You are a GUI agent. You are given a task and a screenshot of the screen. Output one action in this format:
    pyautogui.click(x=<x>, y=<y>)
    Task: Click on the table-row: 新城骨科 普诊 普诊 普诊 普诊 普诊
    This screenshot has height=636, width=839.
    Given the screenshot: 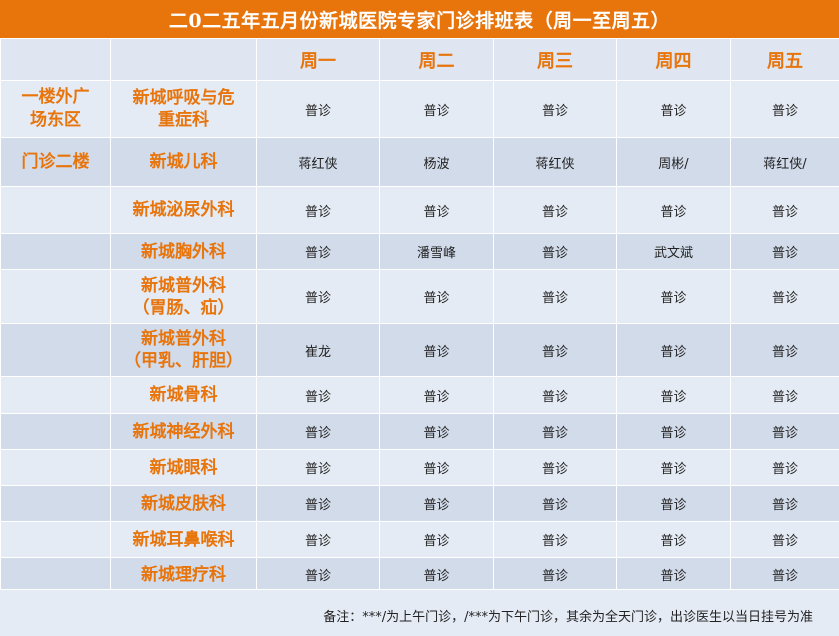 What is the action you would take?
    pyautogui.click(x=419, y=395)
    